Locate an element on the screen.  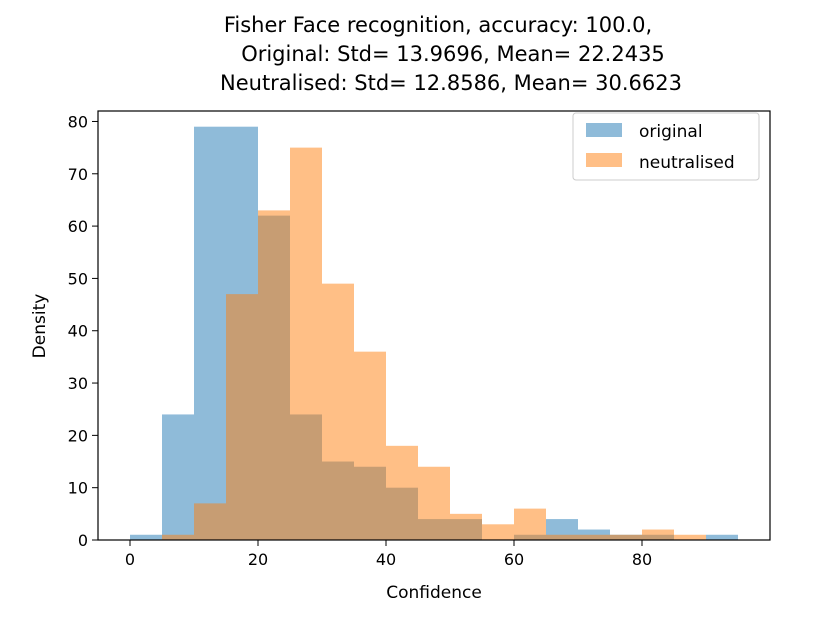
y-tick-label: 10 is located at coordinates (78, 488).